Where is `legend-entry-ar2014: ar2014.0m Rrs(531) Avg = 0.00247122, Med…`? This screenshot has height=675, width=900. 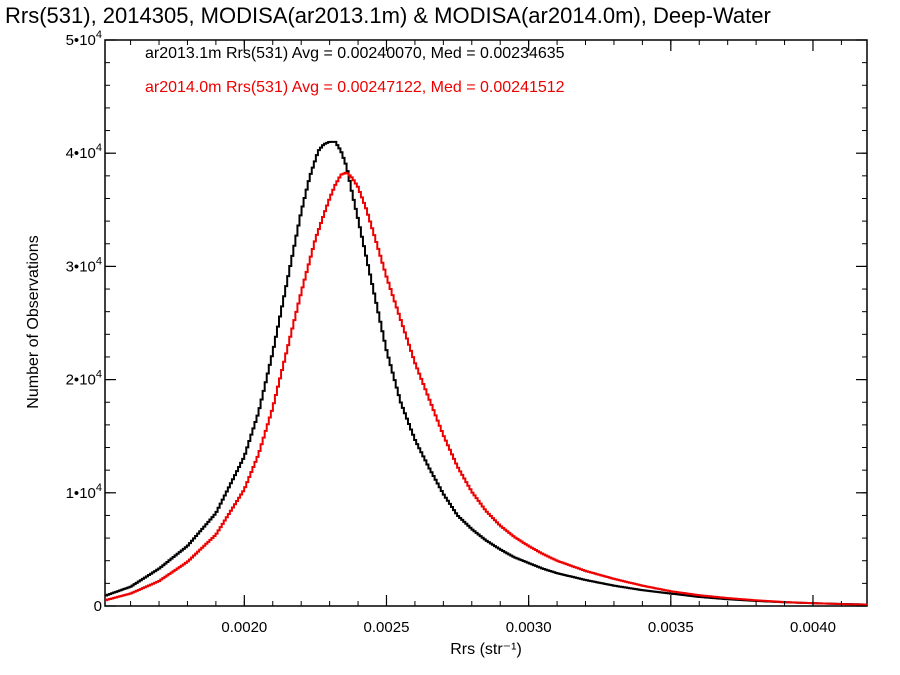
legend-entry-ar2014: ar2014.0m Rrs(531) Avg = 0.00247122, Med… is located at coordinates (355, 87).